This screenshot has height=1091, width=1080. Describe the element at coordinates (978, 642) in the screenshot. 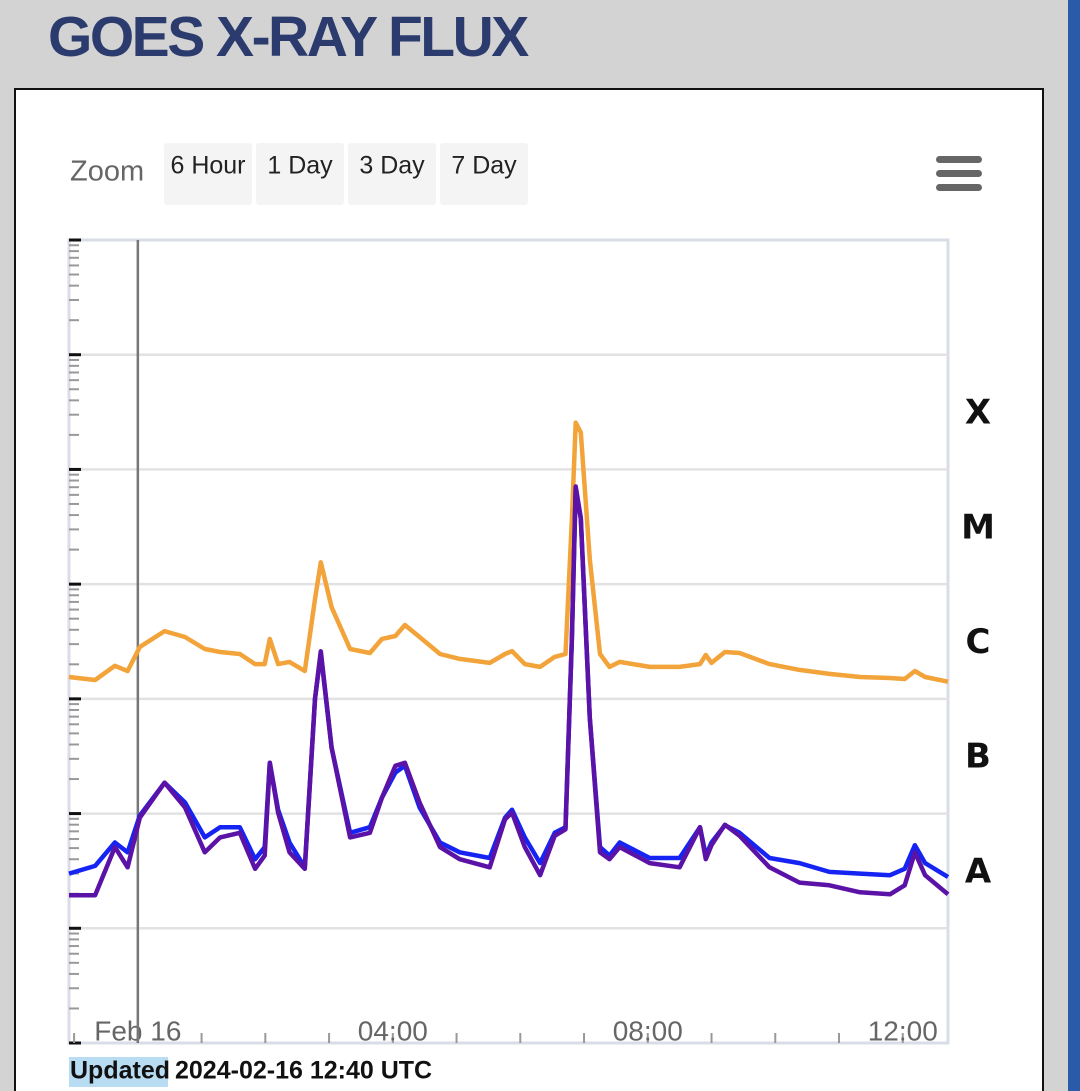

I see `class-label: C` at that location.